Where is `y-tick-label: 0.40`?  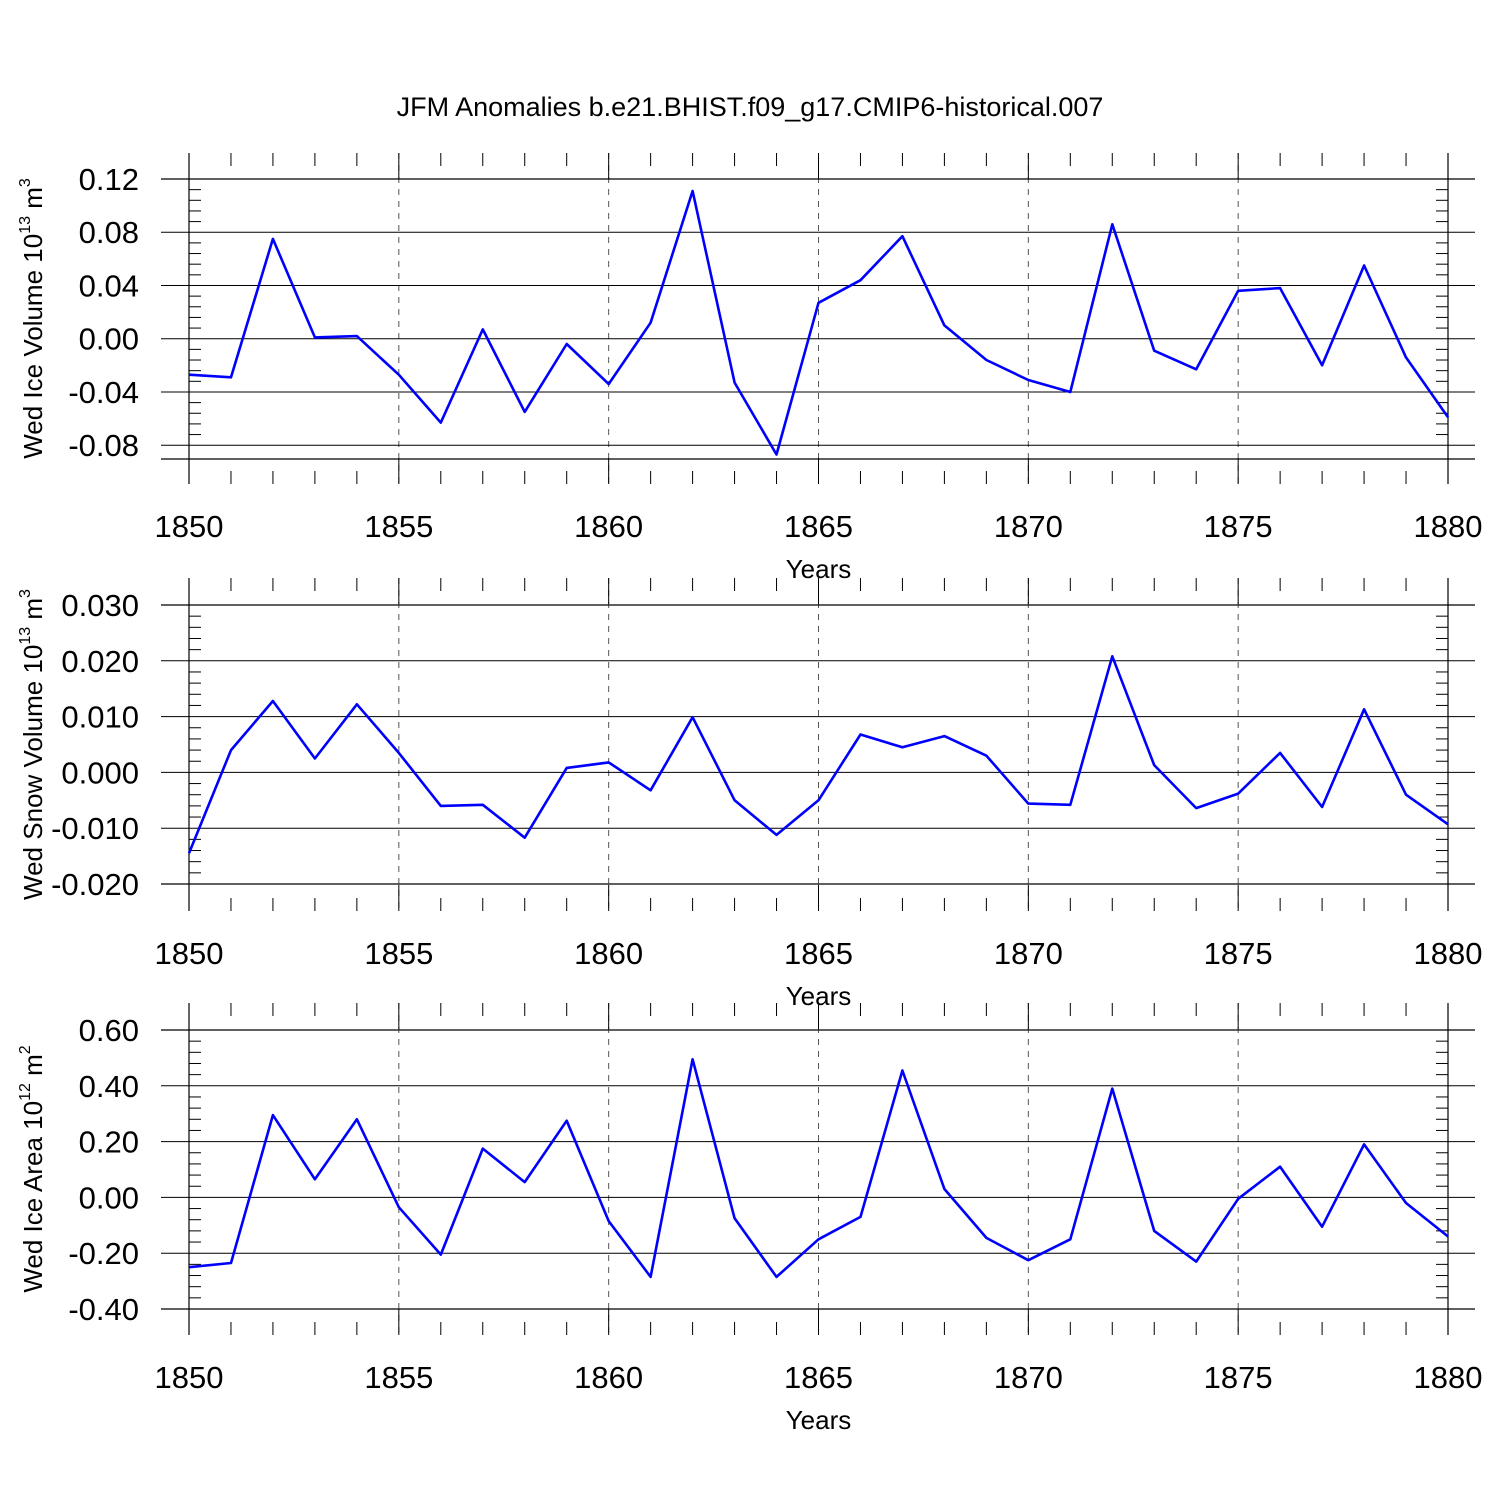
y-tick-label: 0.40 is located at coordinates (109, 1086).